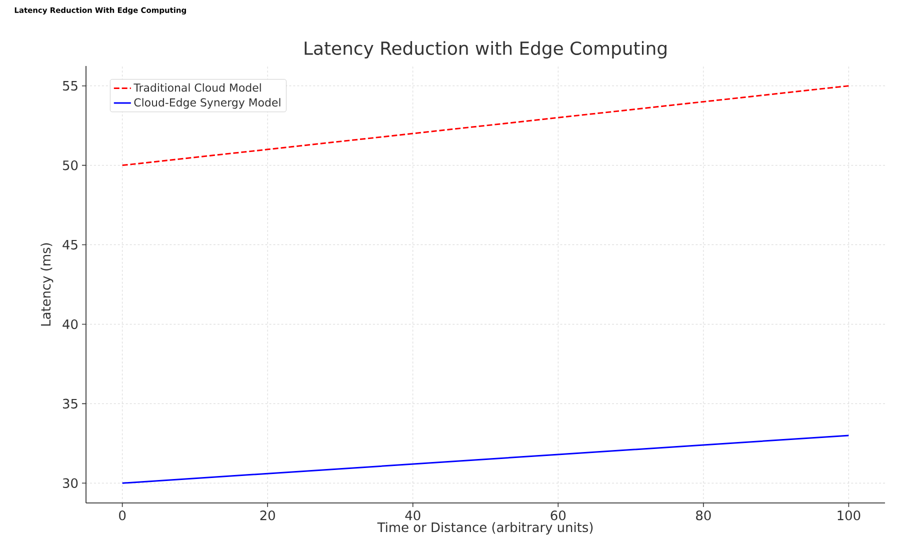  I want to click on x-tick-label: 60, so click(558, 515).